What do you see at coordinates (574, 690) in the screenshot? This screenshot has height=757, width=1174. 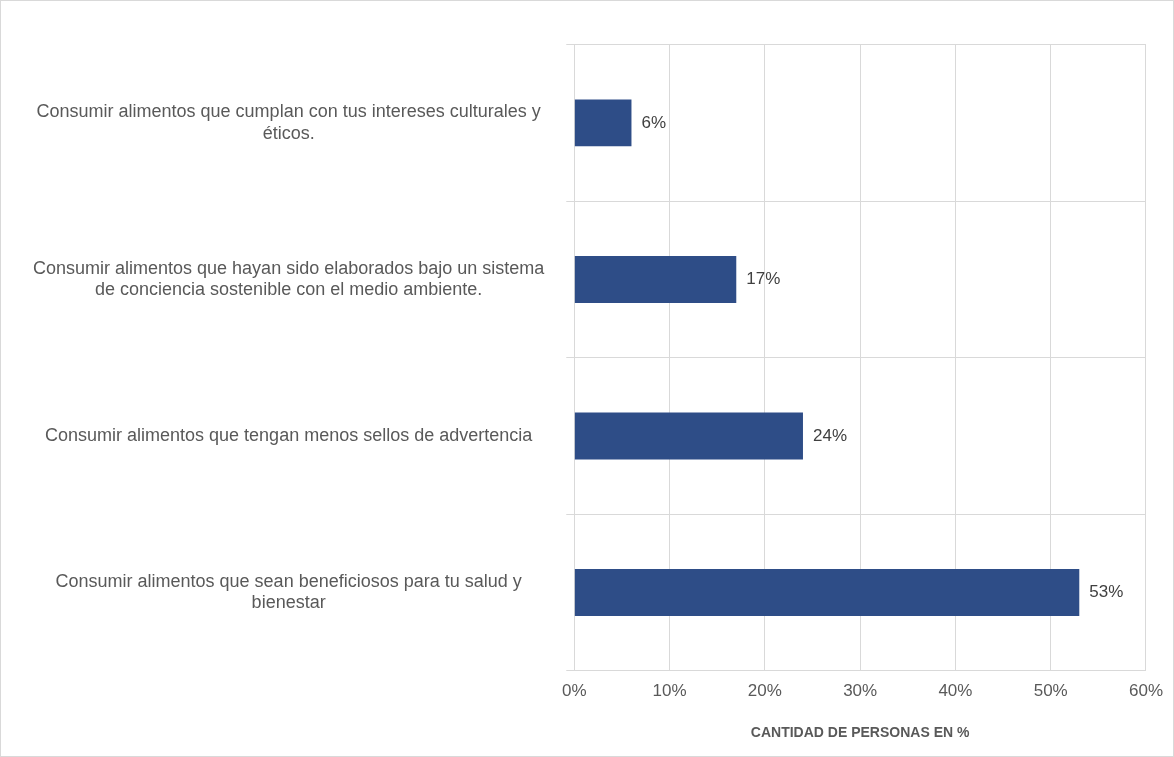 I see `x-tick-label: 0%` at bounding box center [574, 690].